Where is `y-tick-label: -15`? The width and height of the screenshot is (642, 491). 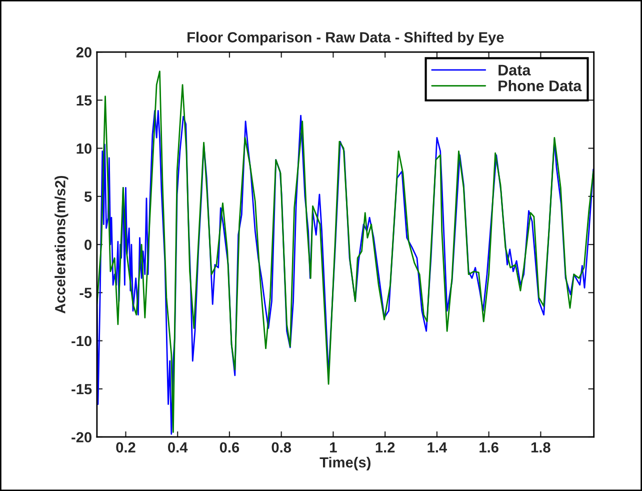
y-tick-label: -15 is located at coordinates (82, 389).